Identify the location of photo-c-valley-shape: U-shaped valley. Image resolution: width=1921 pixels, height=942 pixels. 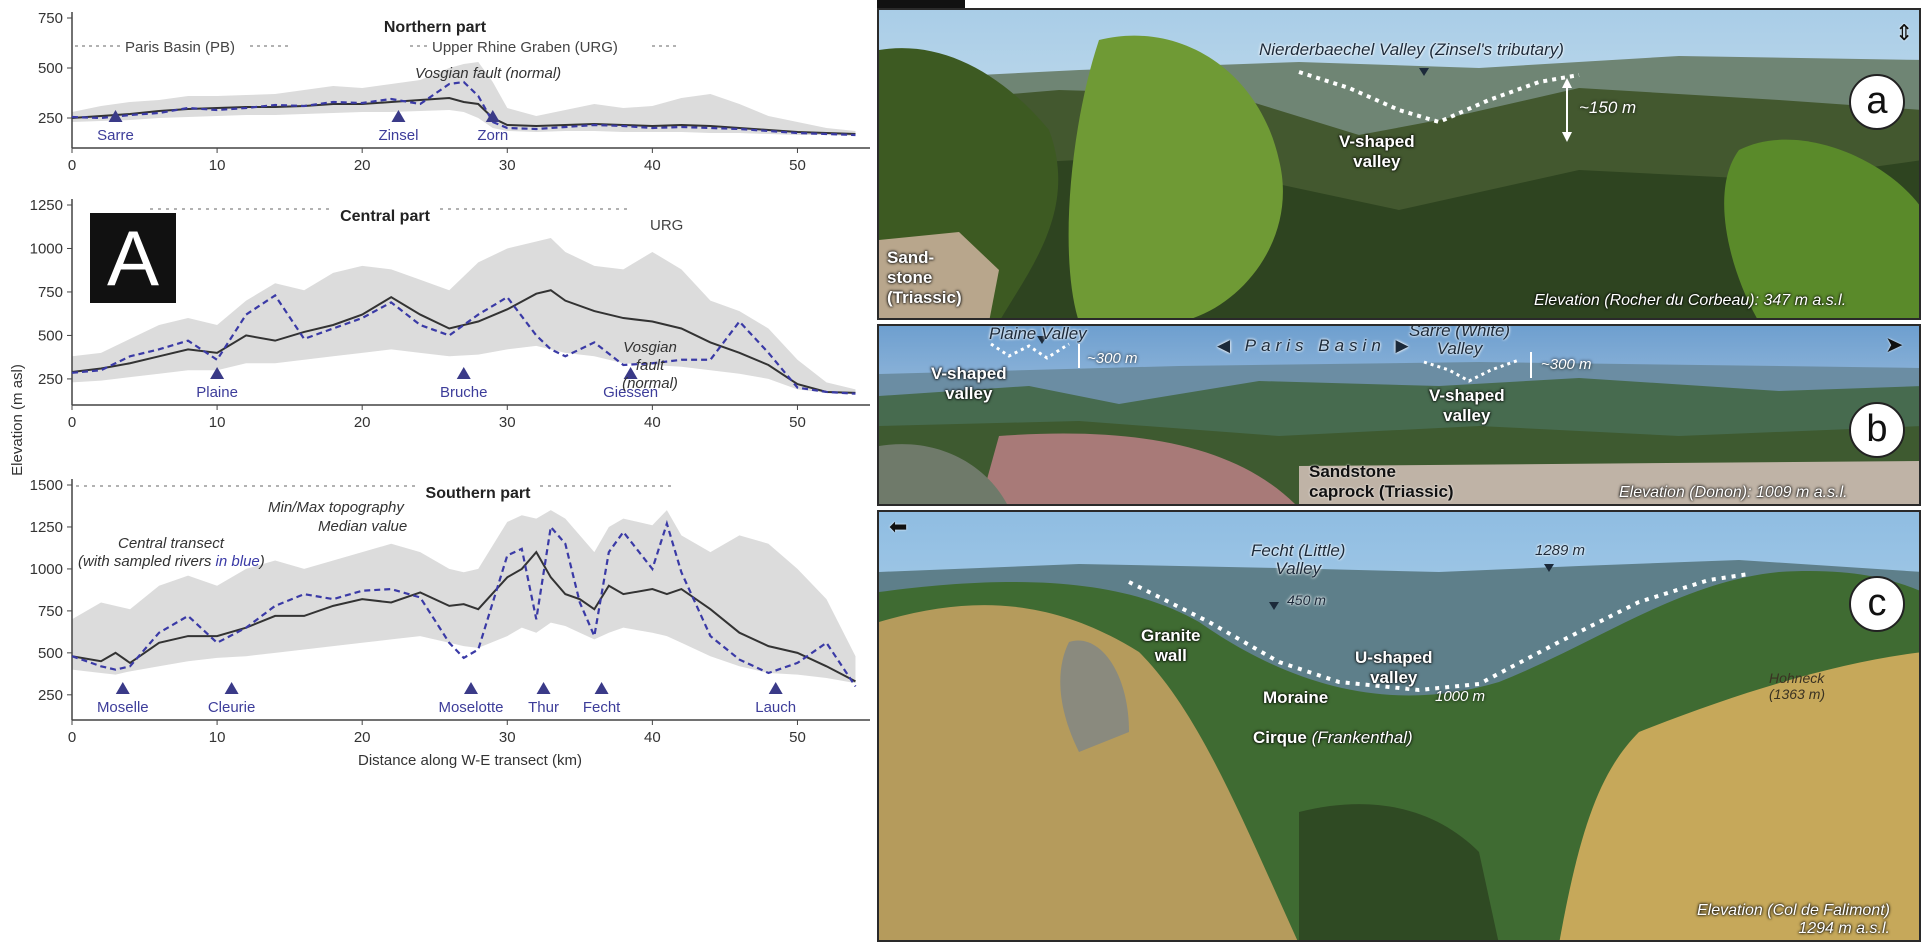
(1393, 668).